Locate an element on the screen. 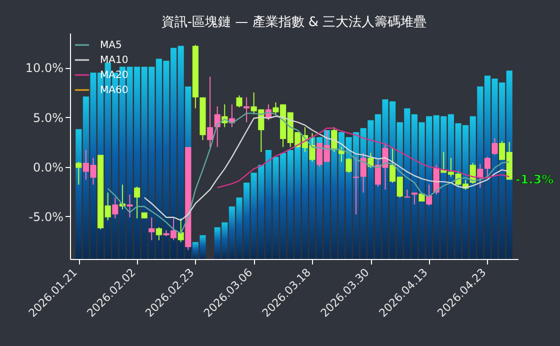  y-tick-label: -5.0% is located at coordinates (46, 217).